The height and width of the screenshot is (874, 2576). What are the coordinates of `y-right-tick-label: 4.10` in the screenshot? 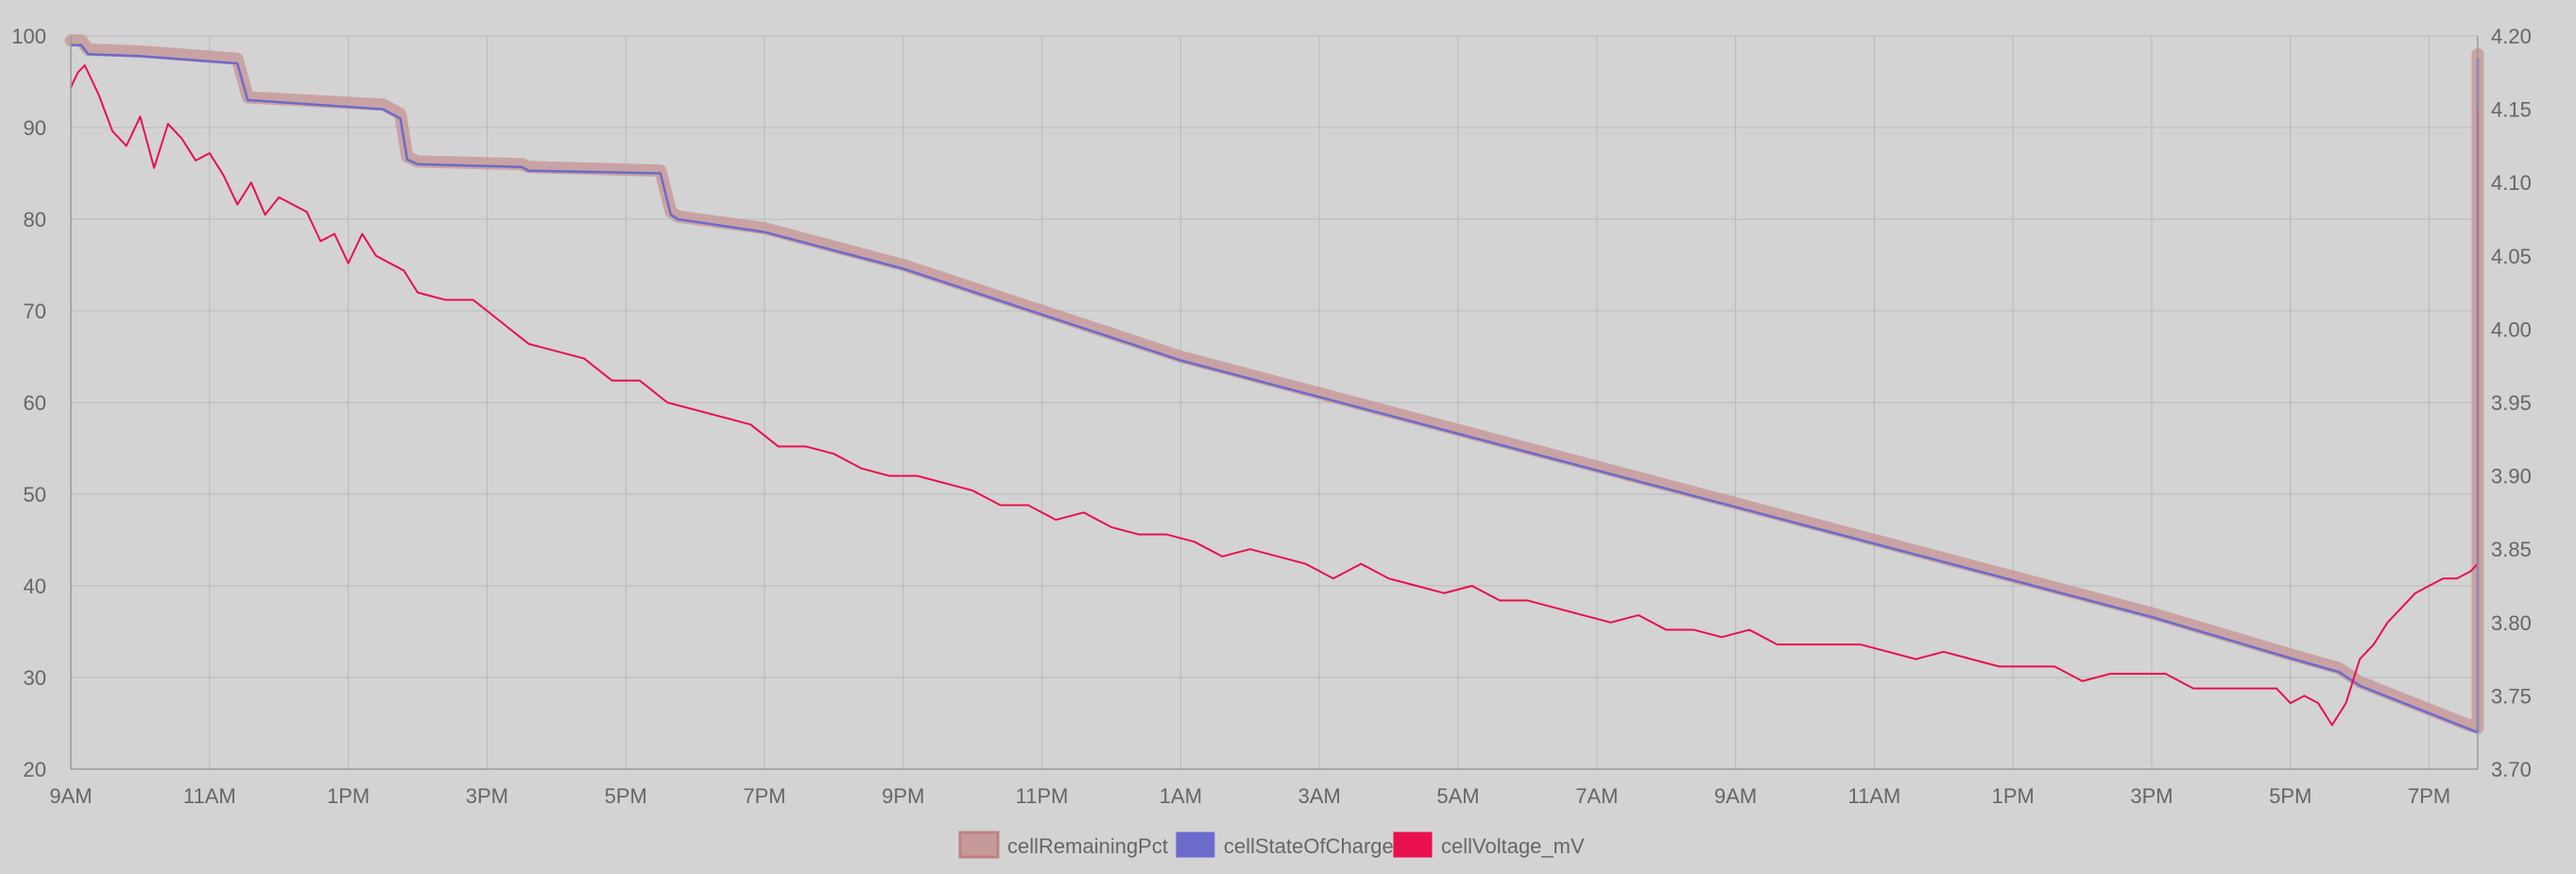 It's located at (2511, 183).